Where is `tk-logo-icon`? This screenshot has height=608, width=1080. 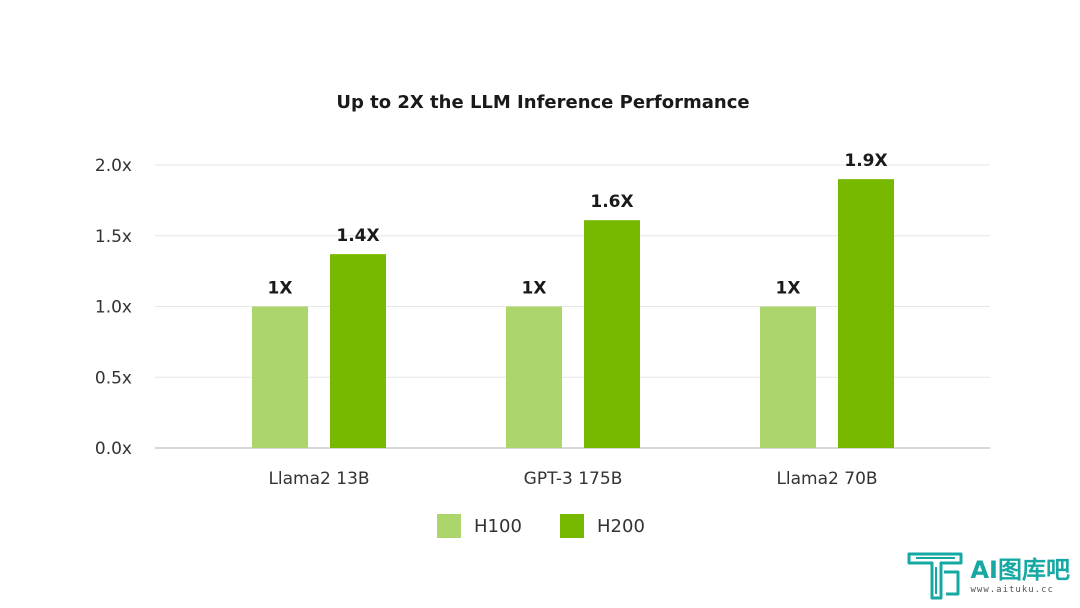
tk-logo-icon is located at coordinates (935, 576).